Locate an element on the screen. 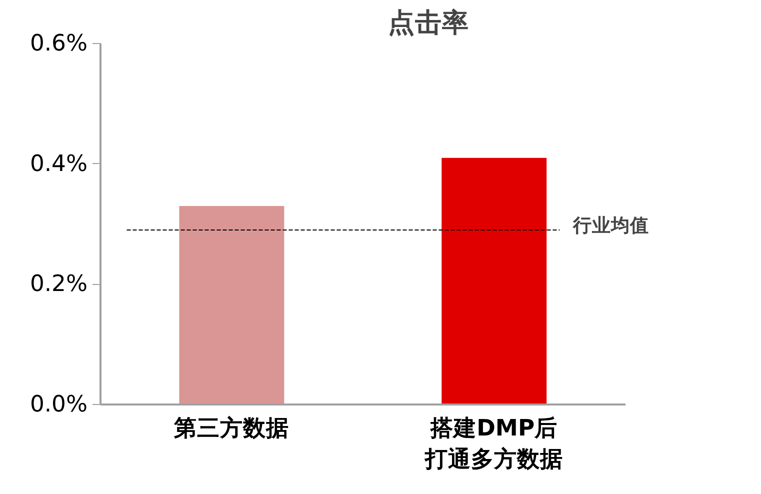 This screenshot has width=761, height=494. y-tick-label: 0.2% is located at coordinates (59, 284).